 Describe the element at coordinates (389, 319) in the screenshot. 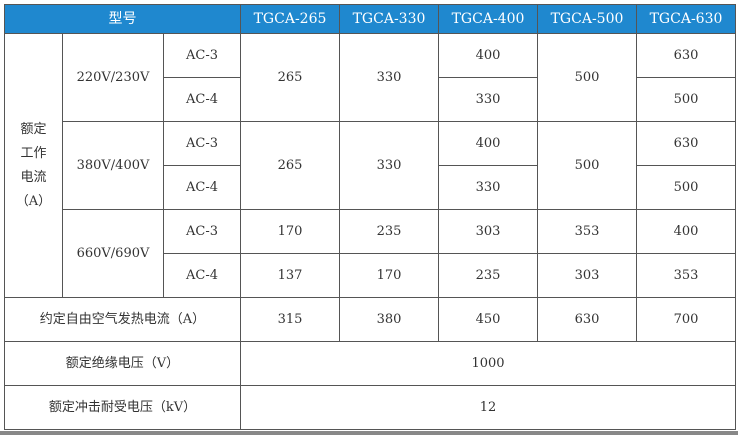

I see `value-cell: 380` at that location.